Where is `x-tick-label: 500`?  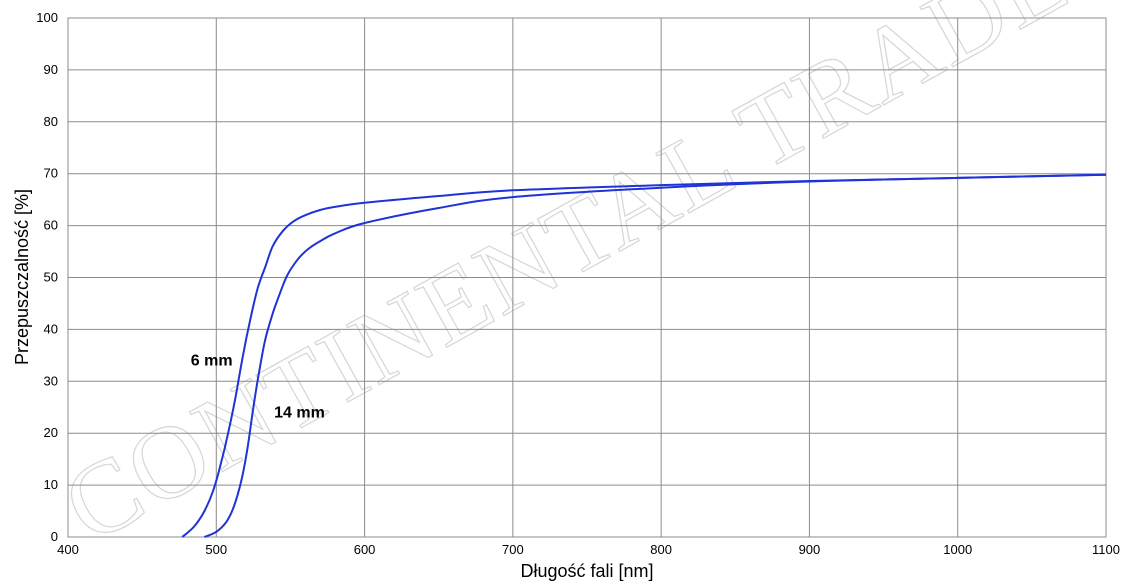
x-tick-label: 500 is located at coordinates (216, 549).